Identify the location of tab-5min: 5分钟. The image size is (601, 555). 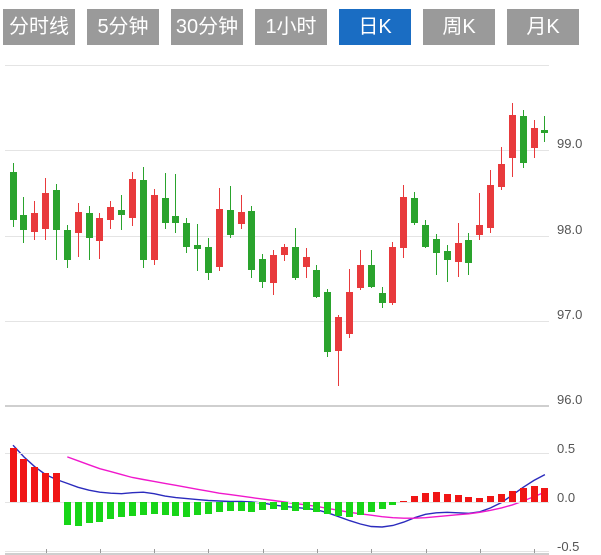
(123, 27).